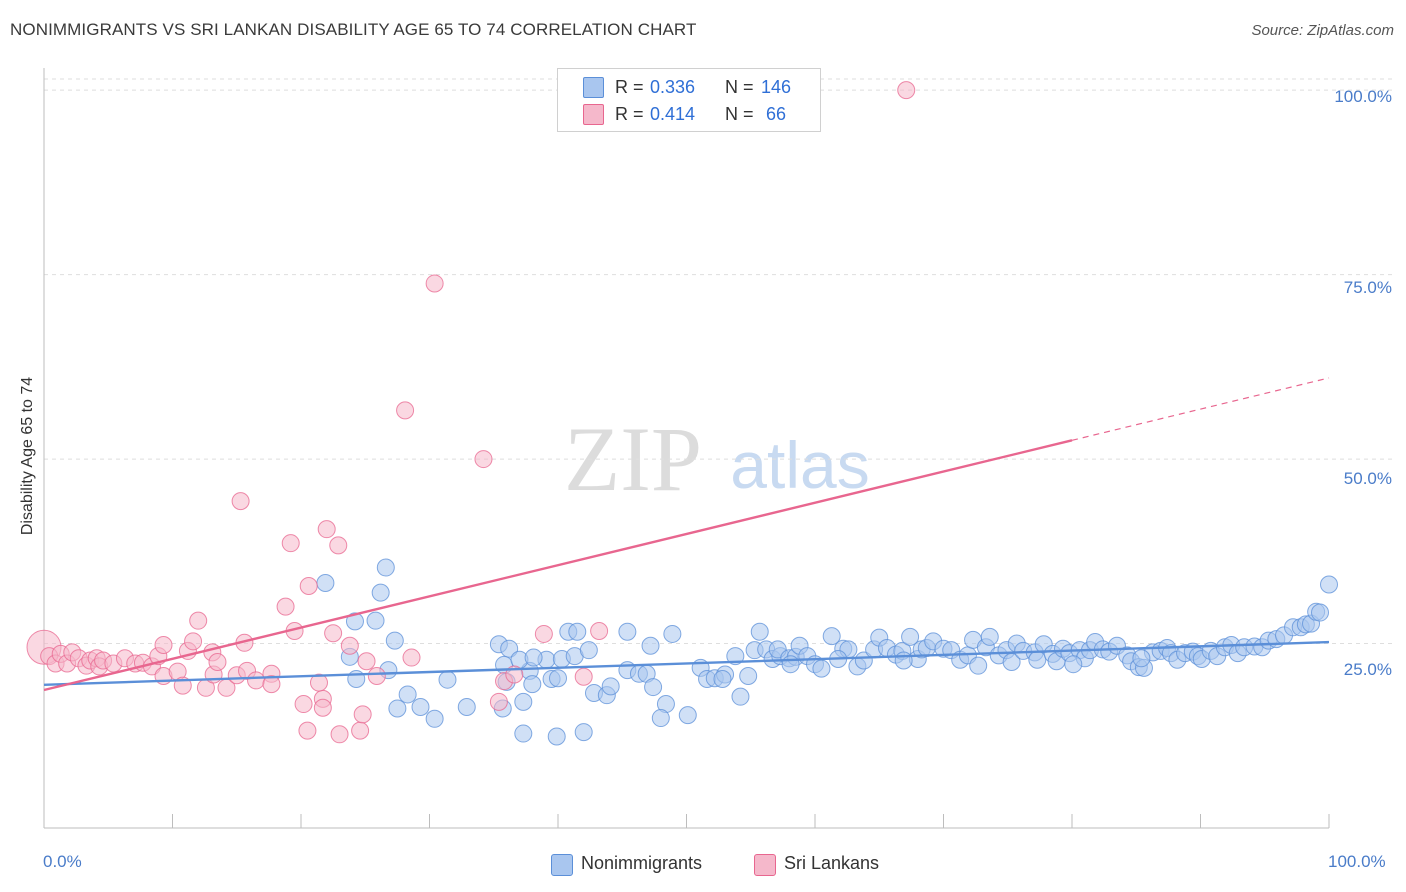  Describe the element at coordinates (673, 114) in the screenshot. I see `stats-r-value: 0.414` at that location.